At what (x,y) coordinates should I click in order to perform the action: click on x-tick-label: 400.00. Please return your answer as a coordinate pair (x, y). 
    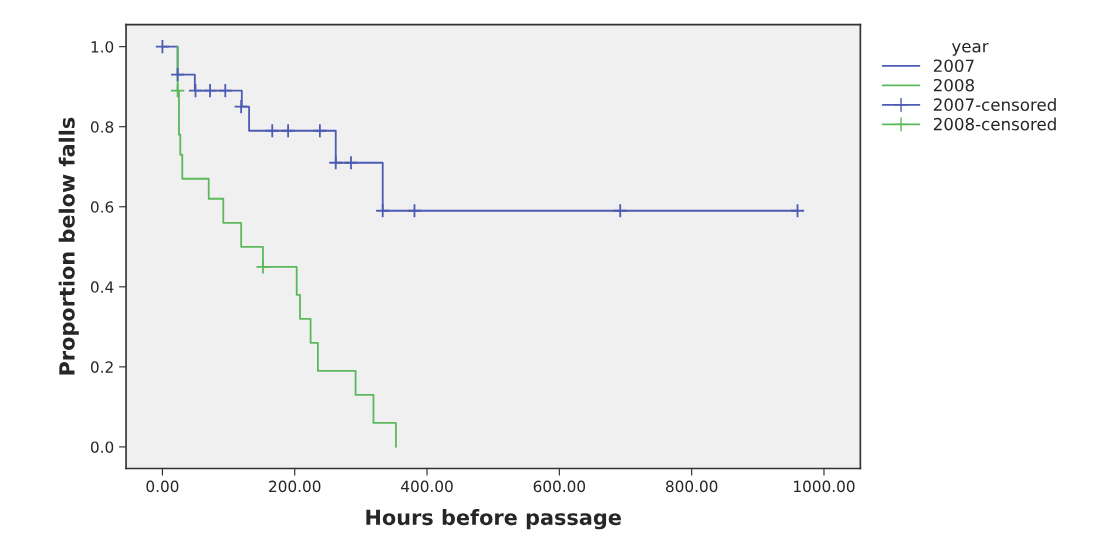
    Looking at the image, I should click on (427, 486).